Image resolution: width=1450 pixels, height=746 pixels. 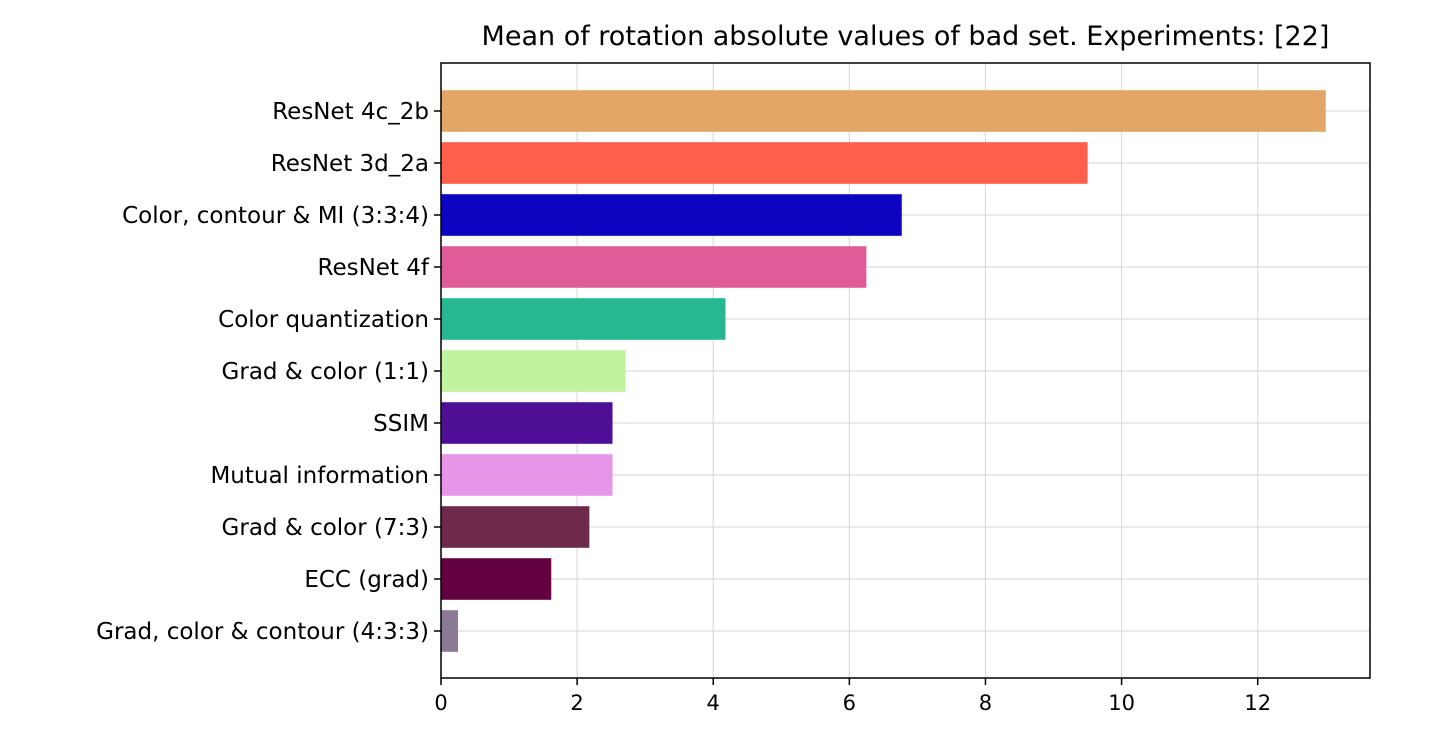 What do you see at coordinates (1121, 703) in the screenshot?
I see `x-tick-label: 10` at bounding box center [1121, 703].